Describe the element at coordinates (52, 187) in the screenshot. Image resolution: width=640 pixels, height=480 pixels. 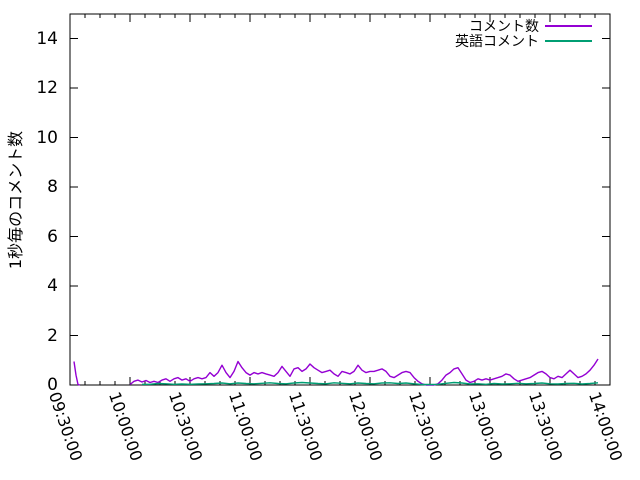
I see `y-tick-label: 8` at that location.